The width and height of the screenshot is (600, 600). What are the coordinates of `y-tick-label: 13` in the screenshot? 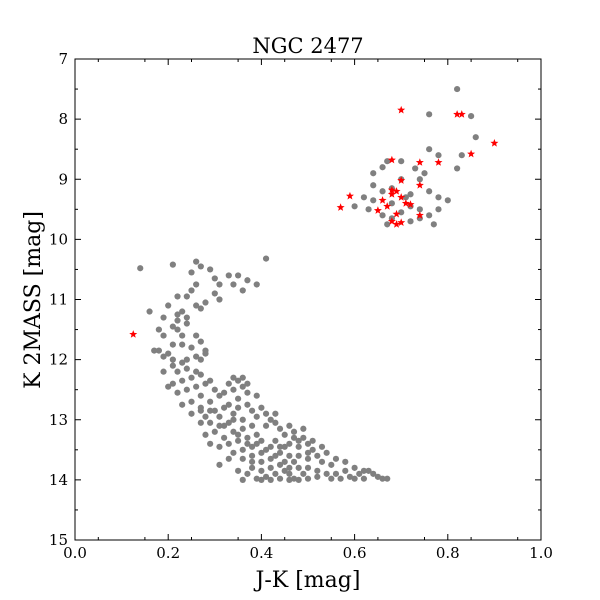 It's located at (58, 420).